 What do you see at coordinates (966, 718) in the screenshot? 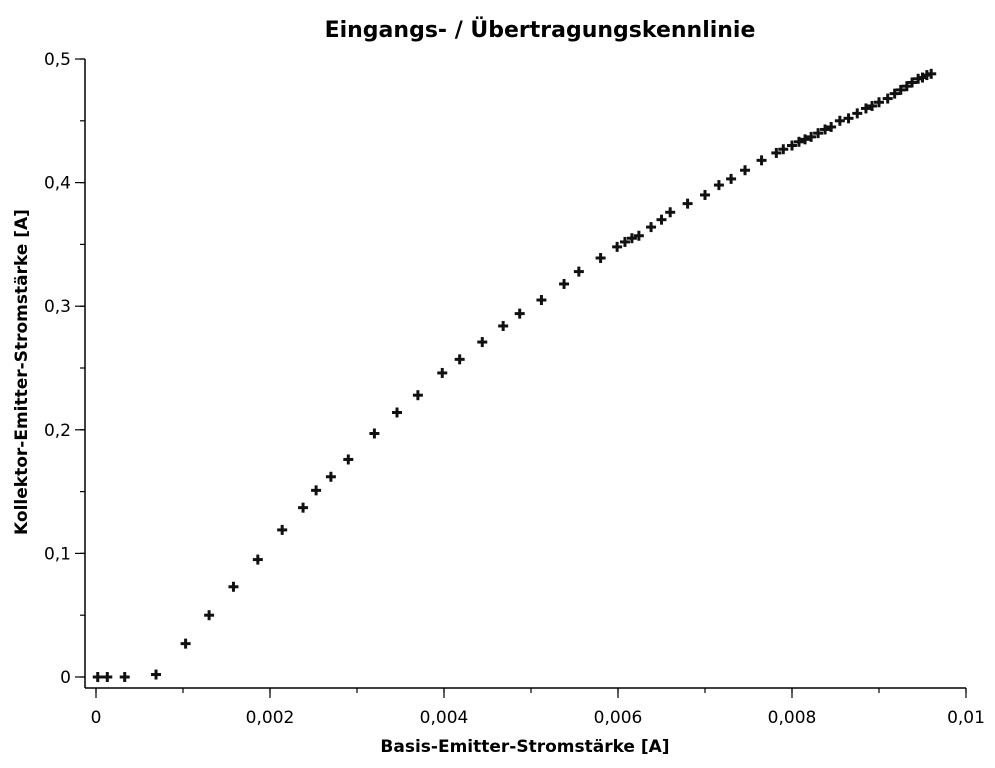
I see `x-tick-label: 0,01` at bounding box center [966, 718].